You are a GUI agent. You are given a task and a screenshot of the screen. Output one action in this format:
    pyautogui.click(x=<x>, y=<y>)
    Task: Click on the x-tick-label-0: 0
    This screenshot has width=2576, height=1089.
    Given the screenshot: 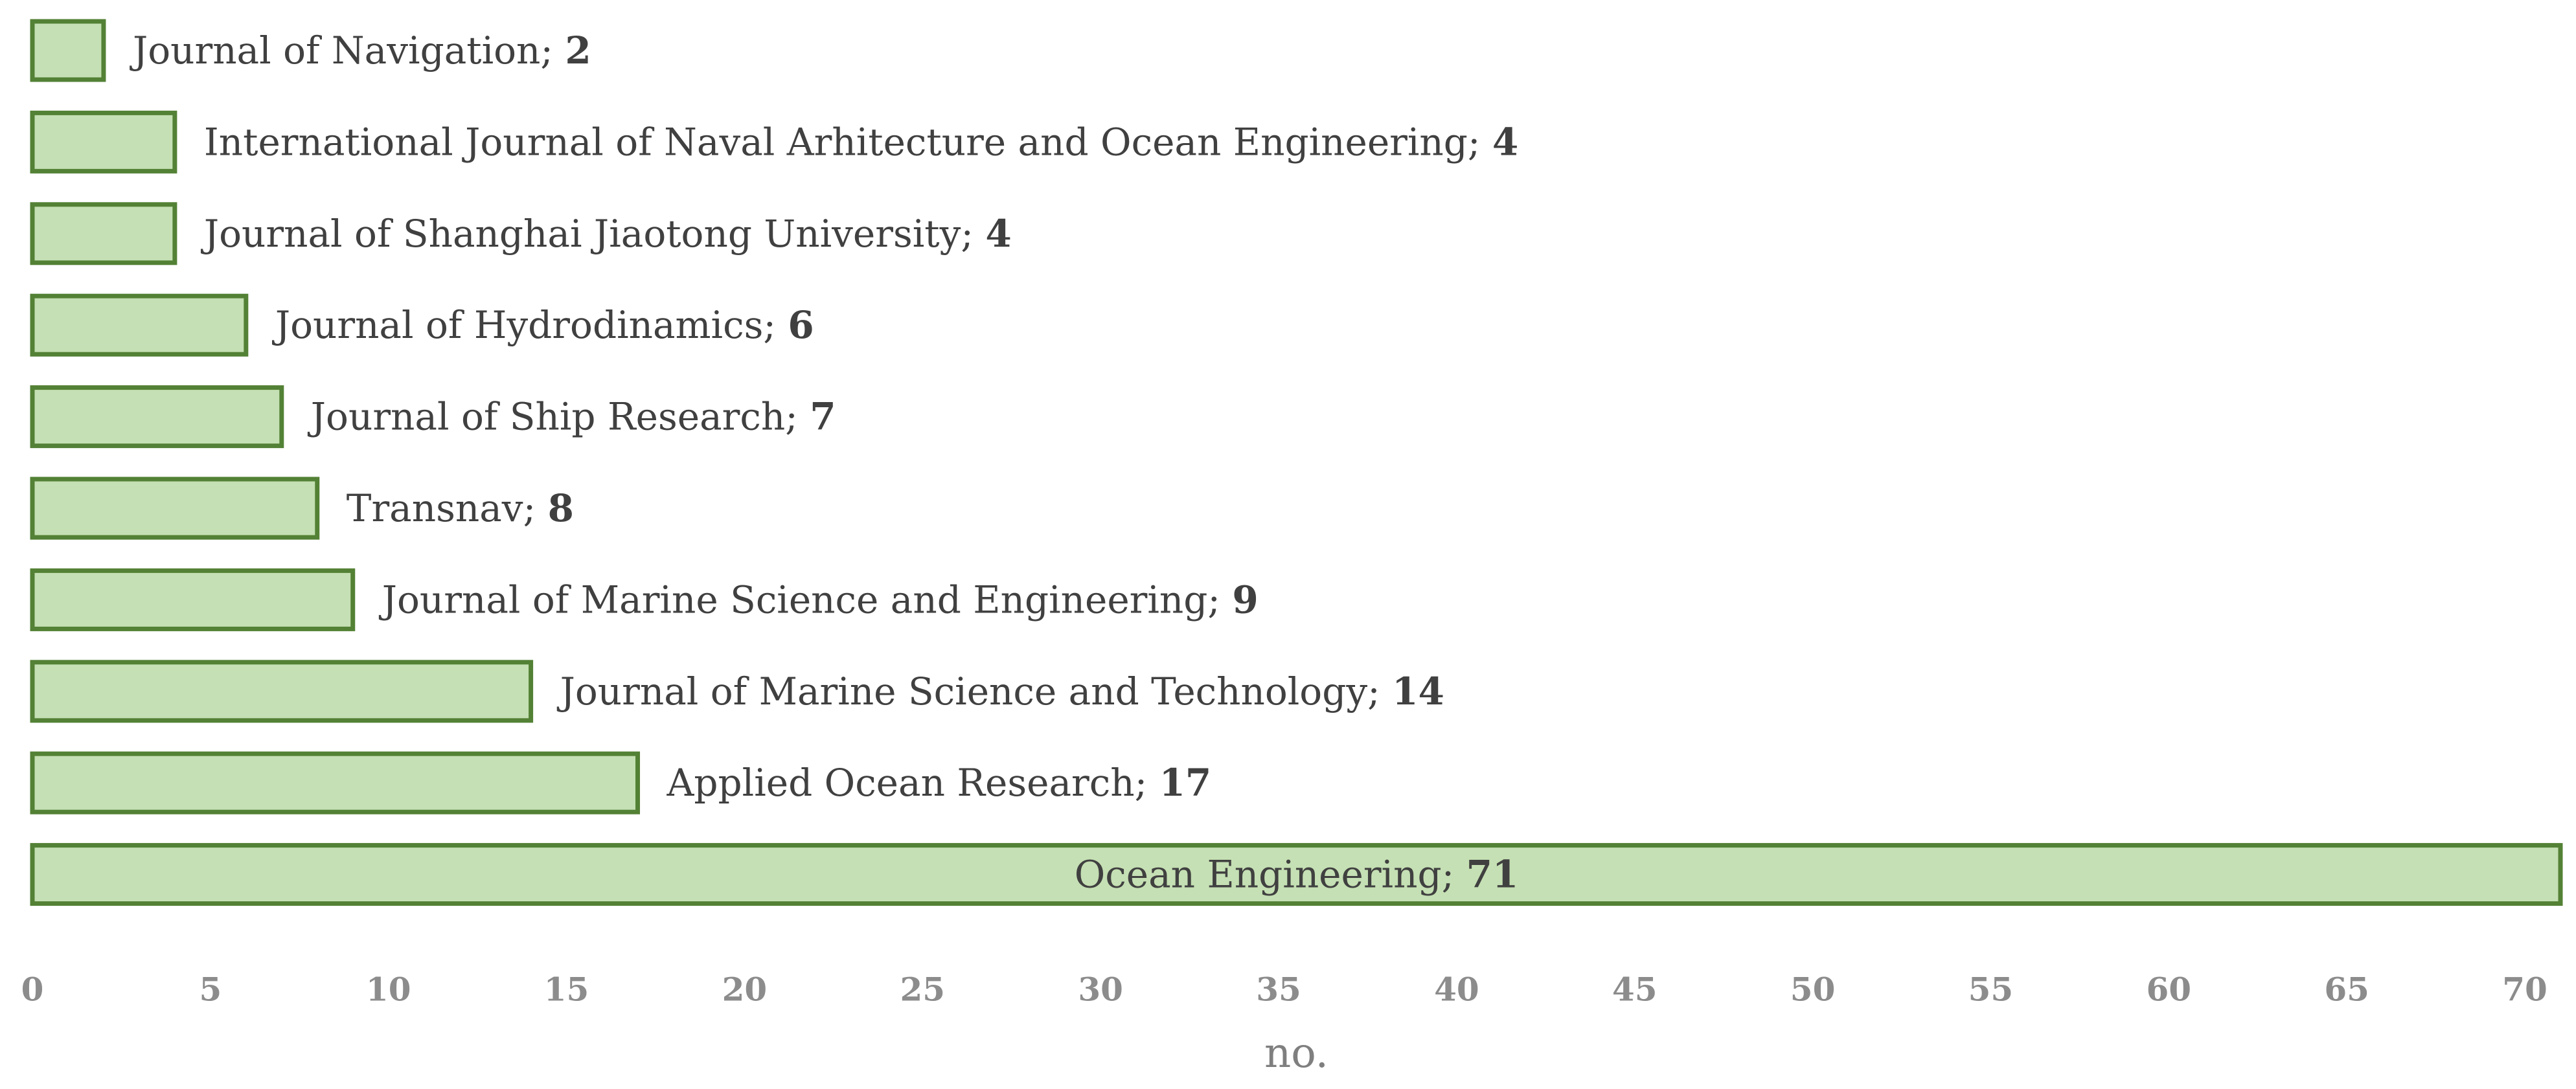 What is the action you would take?
    pyautogui.click(x=32, y=990)
    